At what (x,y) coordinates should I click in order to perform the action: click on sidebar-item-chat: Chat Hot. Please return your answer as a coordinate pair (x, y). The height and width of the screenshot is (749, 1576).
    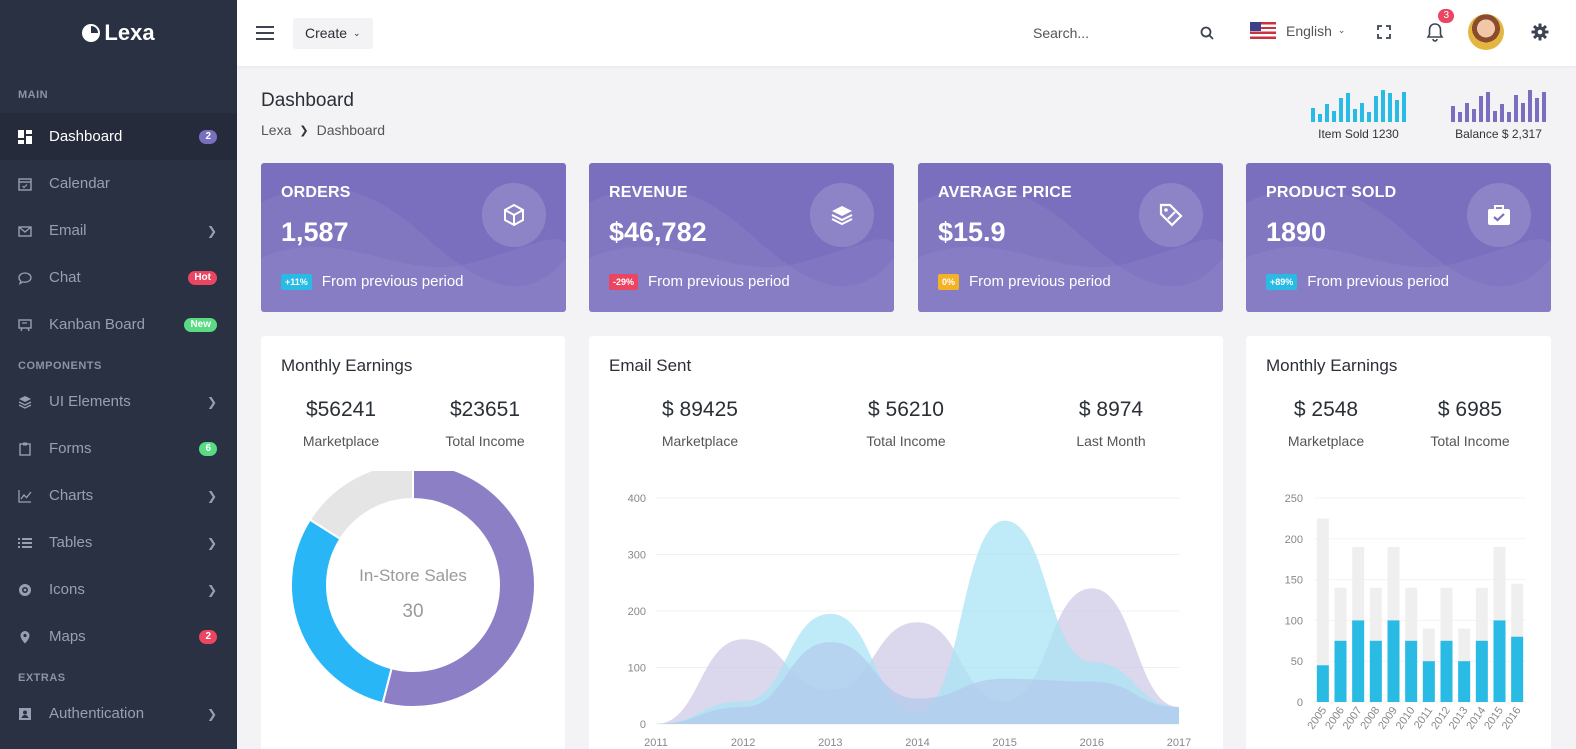
    Looking at the image, I should click on (118, 277).